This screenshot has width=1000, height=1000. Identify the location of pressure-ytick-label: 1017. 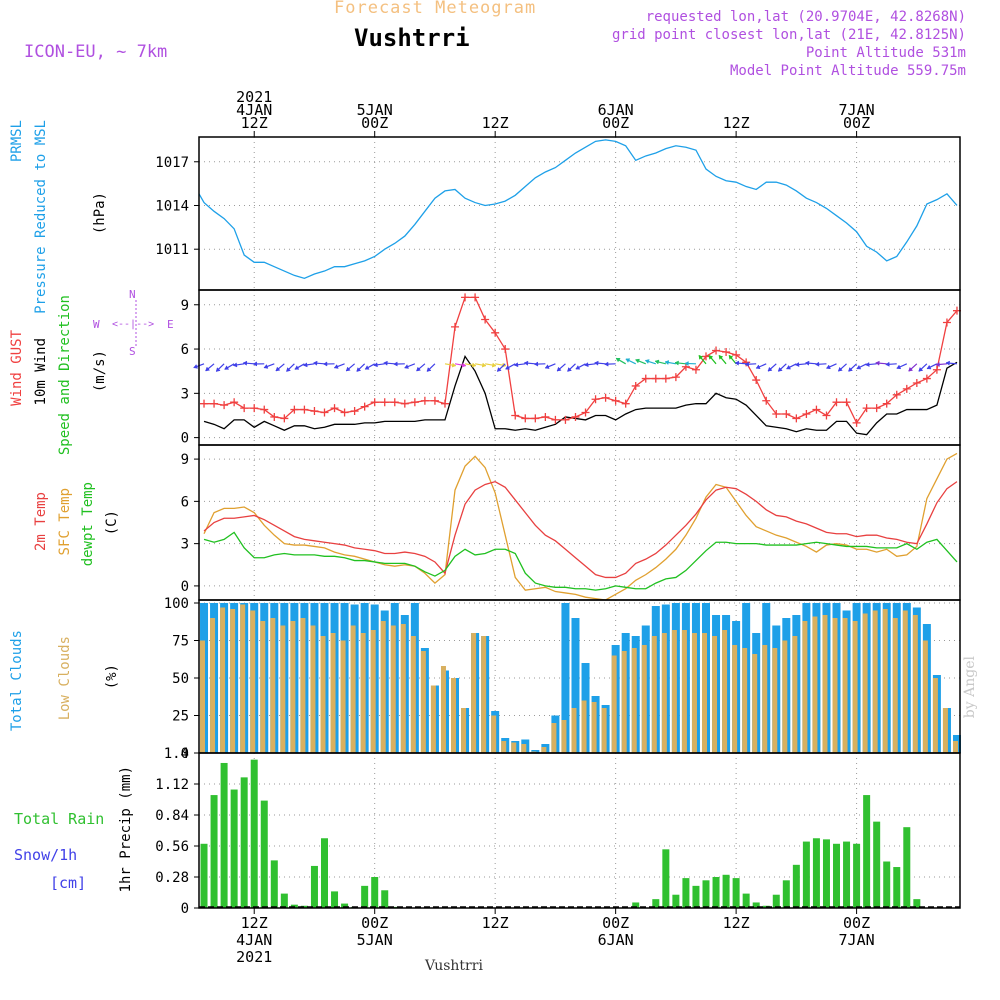
(172, 163).